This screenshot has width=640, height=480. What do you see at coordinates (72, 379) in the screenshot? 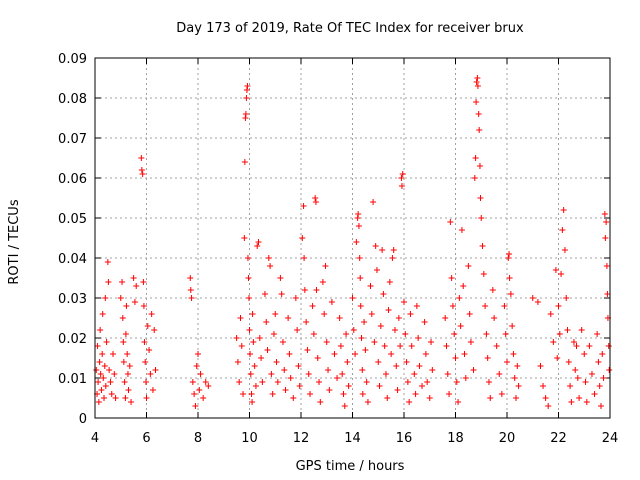
I see `y-tick-label: 0.01` at bounding box center [72, 379].